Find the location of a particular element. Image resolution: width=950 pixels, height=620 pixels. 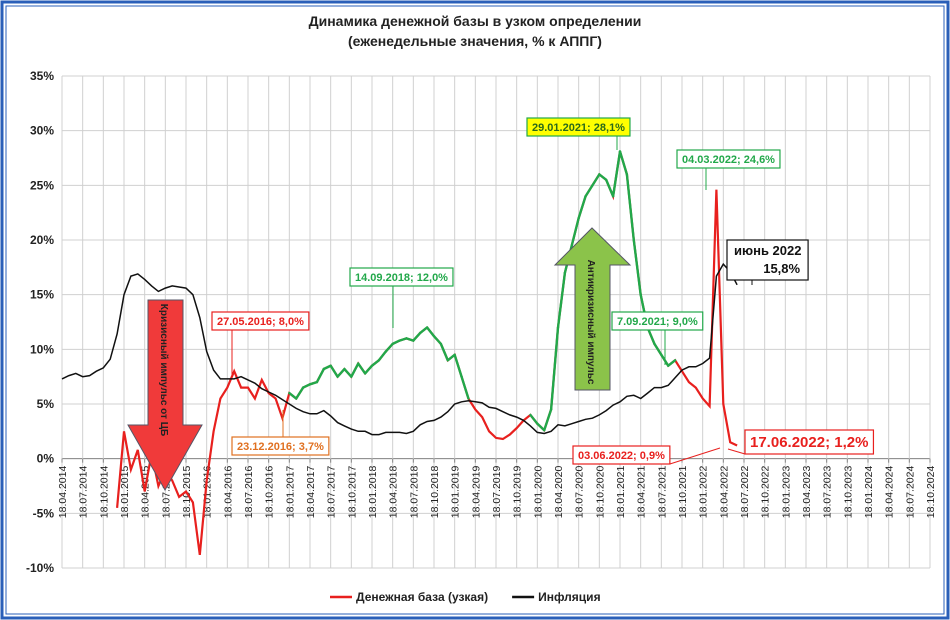

x-tick-label: 18.01.2019 is located at coordinates (456, 492).